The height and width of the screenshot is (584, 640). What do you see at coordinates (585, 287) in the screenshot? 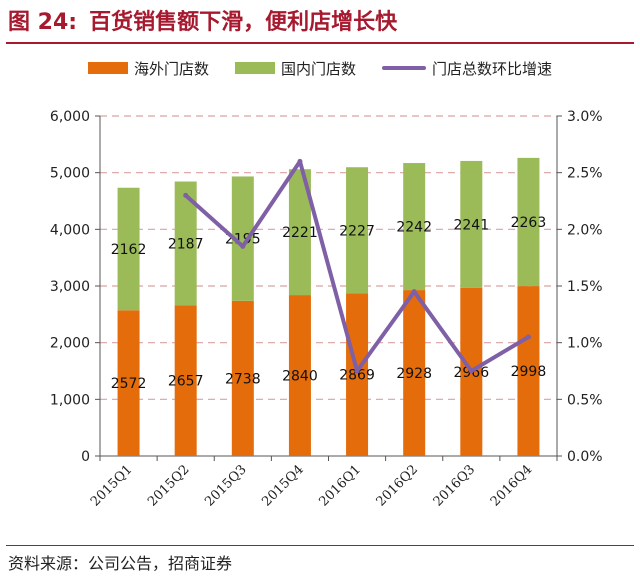
I see `y2-tick-label: 1.5%` at bounding box center [585, 287].